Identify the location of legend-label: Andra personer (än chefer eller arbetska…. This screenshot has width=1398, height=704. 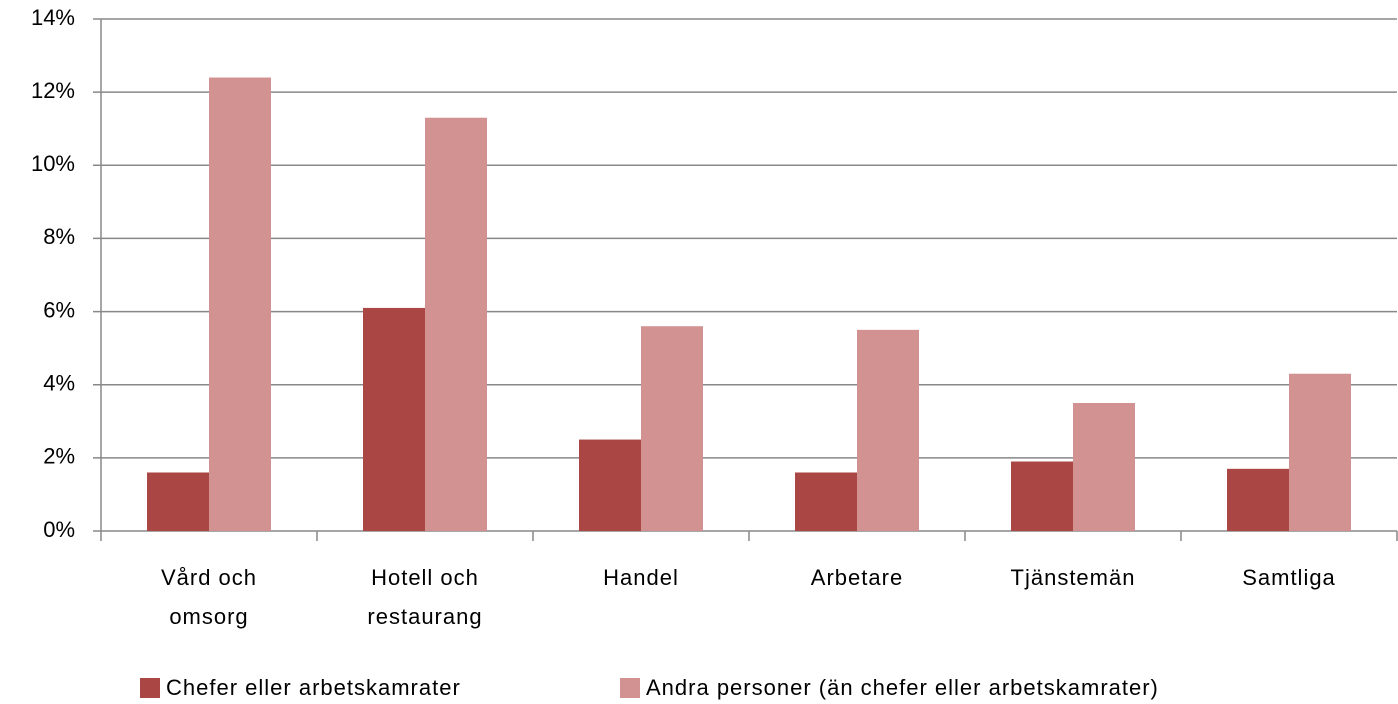
(902, 687).